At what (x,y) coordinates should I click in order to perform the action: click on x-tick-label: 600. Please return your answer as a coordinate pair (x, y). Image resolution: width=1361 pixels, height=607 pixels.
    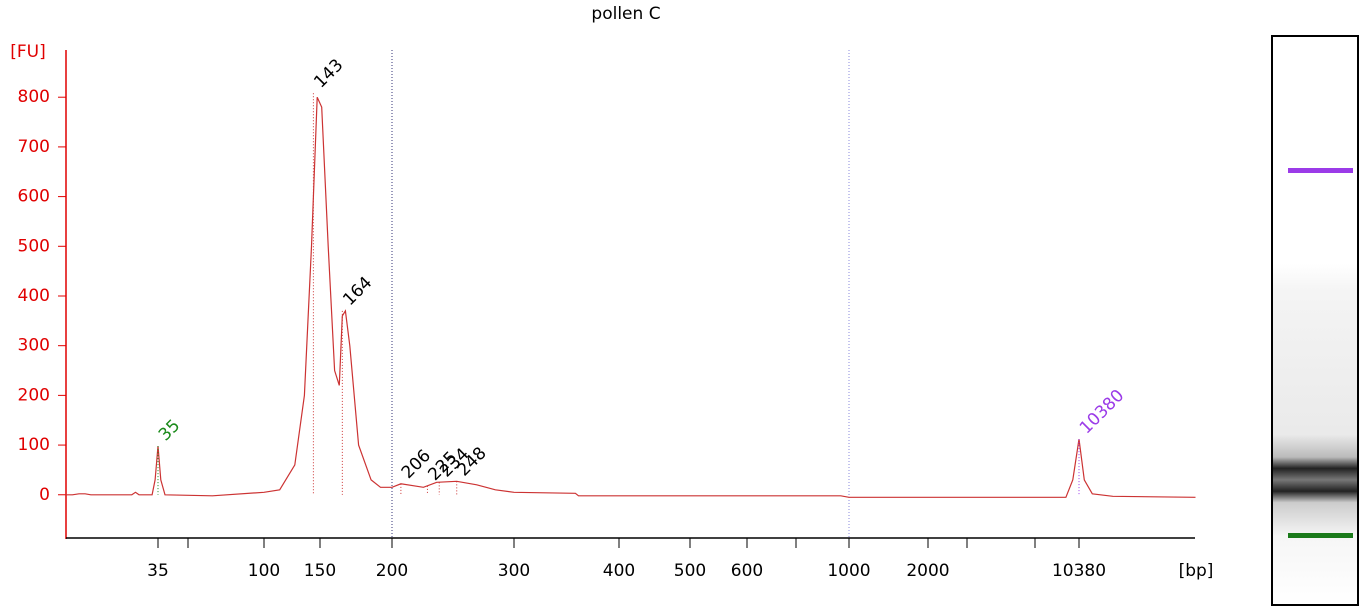
    Looking at the image, I should click on (747, 571).